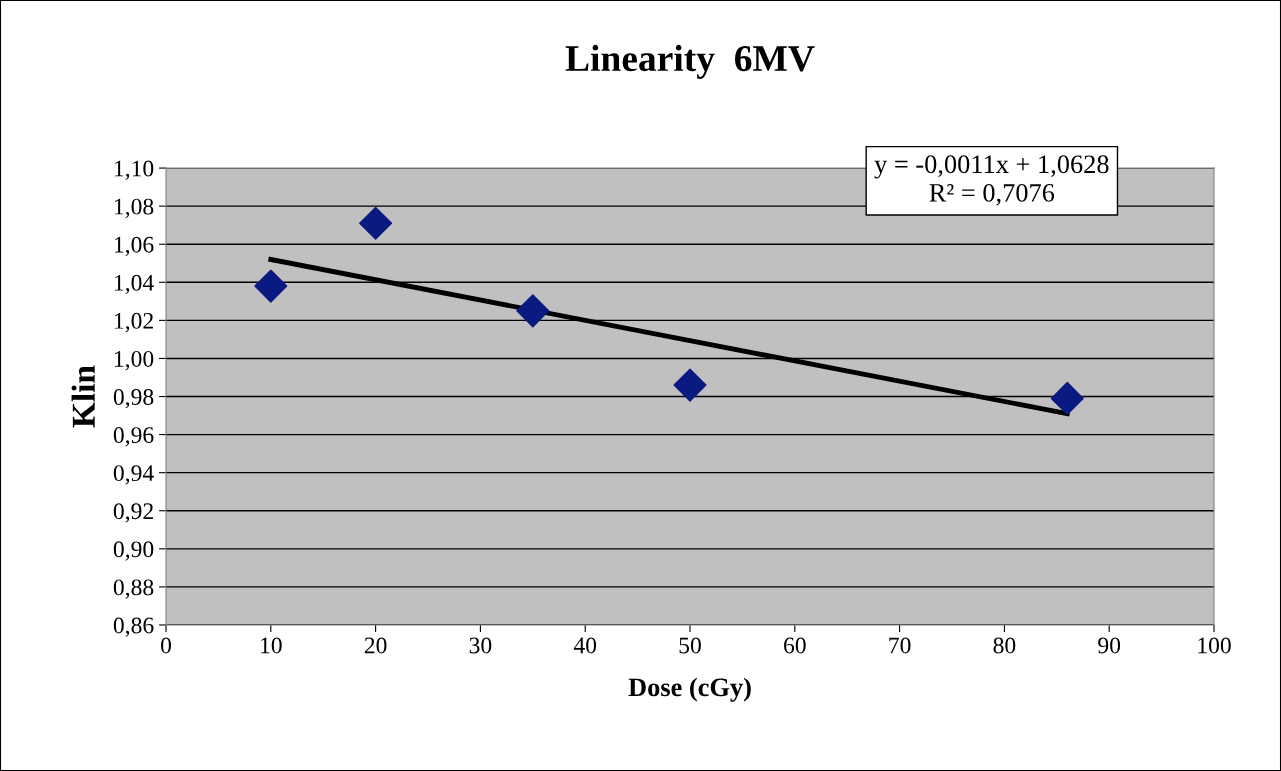  What do you see at coordinates (166, 645) in the screenshot?
I see `x-tick-label: 0` at bounding box center [166, 645].